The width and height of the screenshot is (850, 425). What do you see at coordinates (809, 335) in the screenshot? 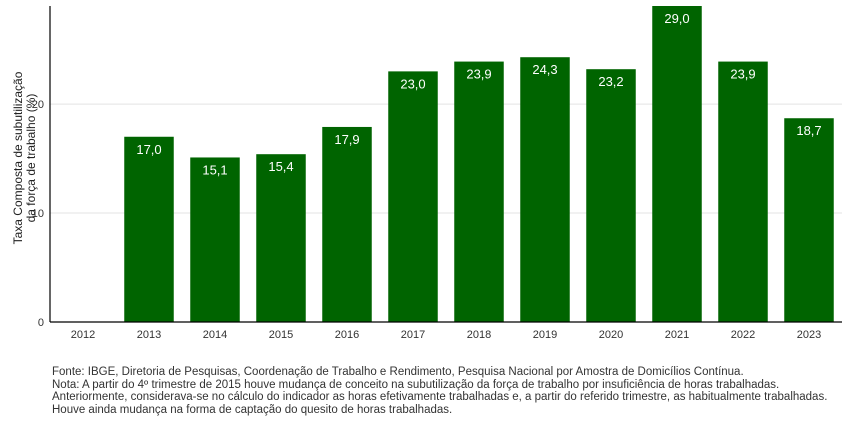
I see `x-tick-label: 2023` at bounding box center [809, 335].